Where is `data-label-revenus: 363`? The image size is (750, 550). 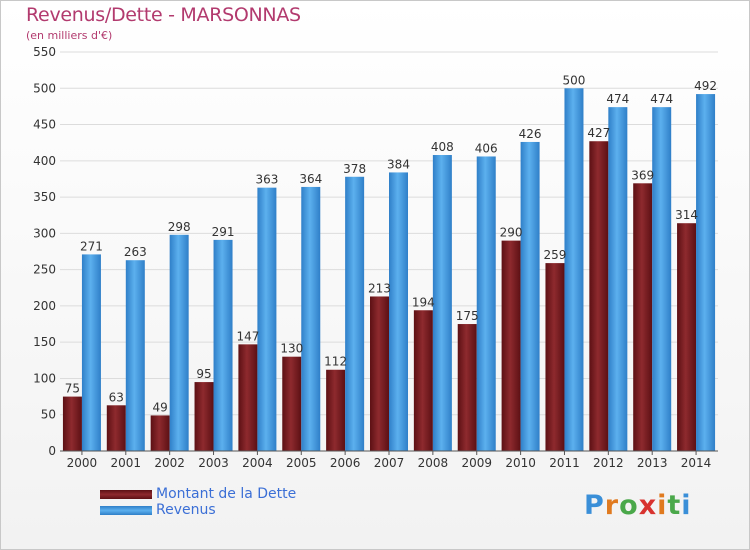 data-label-revenus: 363 is located at coordinates (266, 180).